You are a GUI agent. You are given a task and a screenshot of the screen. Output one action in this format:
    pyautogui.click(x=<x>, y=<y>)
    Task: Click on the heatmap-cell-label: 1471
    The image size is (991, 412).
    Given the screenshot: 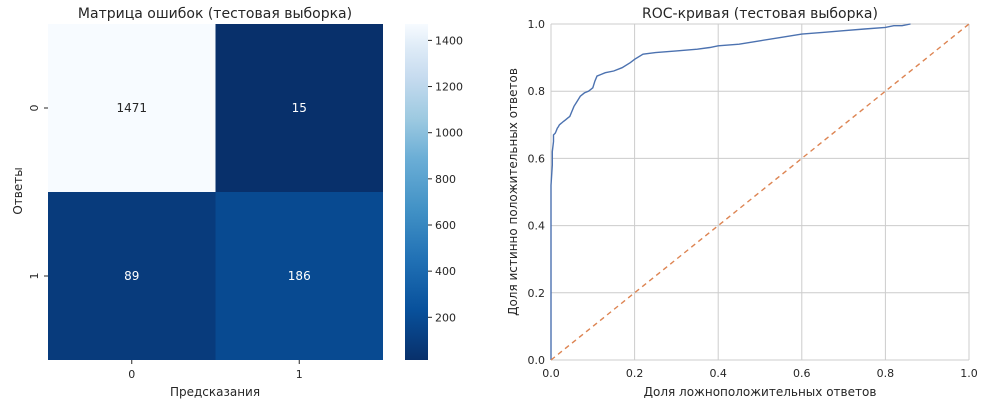 What is the action you would take?
    pyautogui.click(x=131, y=108)
    